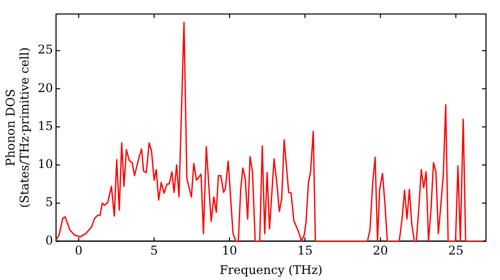  What do you see at coordinates (305, 251) in the screenshot?
I see `x-tick-label: 15` at bounding box center [305, 251].